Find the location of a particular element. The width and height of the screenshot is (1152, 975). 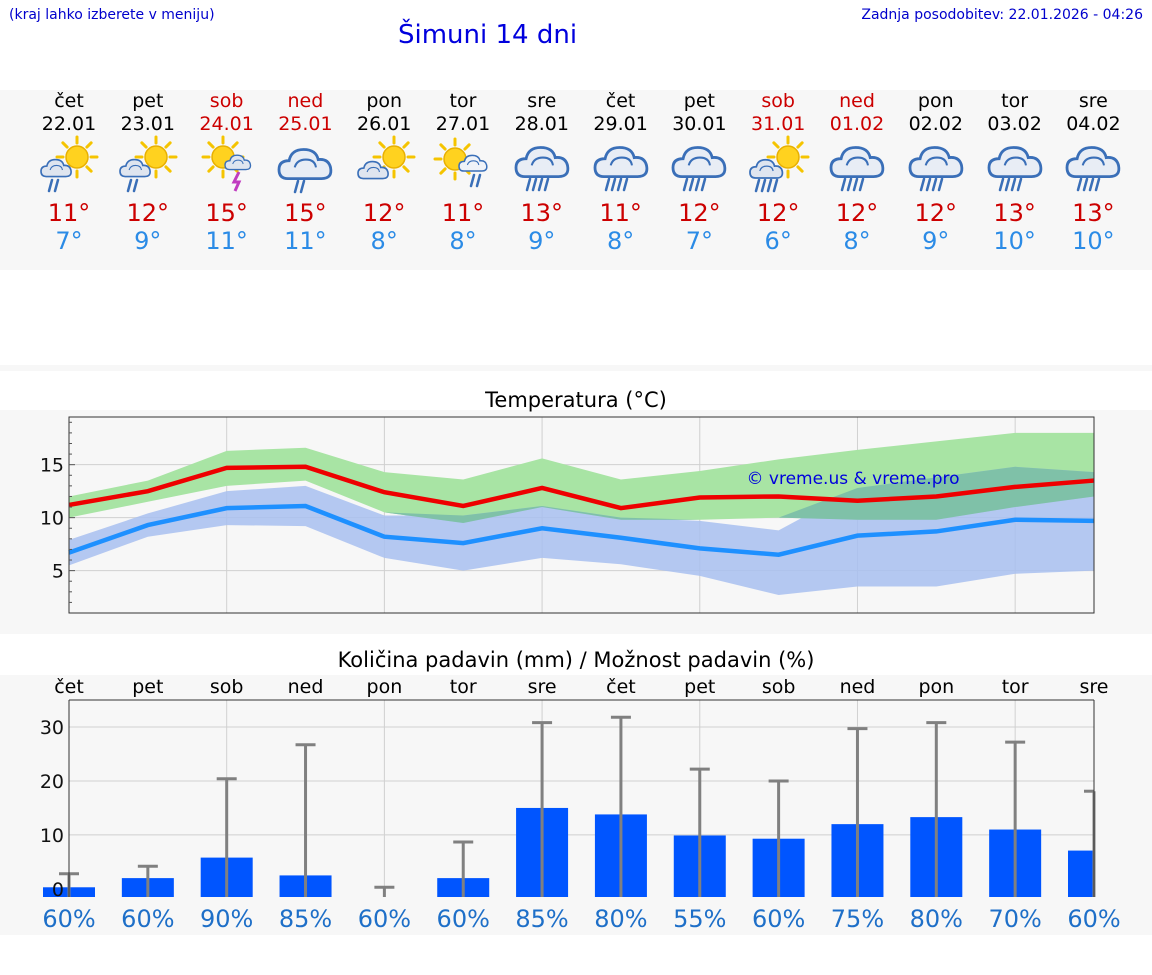

day-date: 02.02 is located at coordinates (935, 124).